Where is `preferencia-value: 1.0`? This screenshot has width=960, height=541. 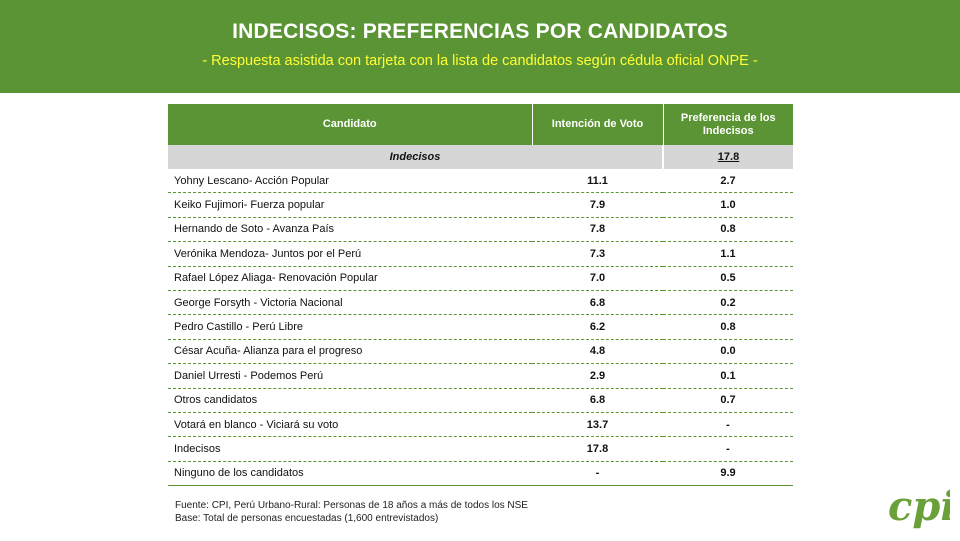
preferencia-value: 1.0 is located at coordinates (728, 205).